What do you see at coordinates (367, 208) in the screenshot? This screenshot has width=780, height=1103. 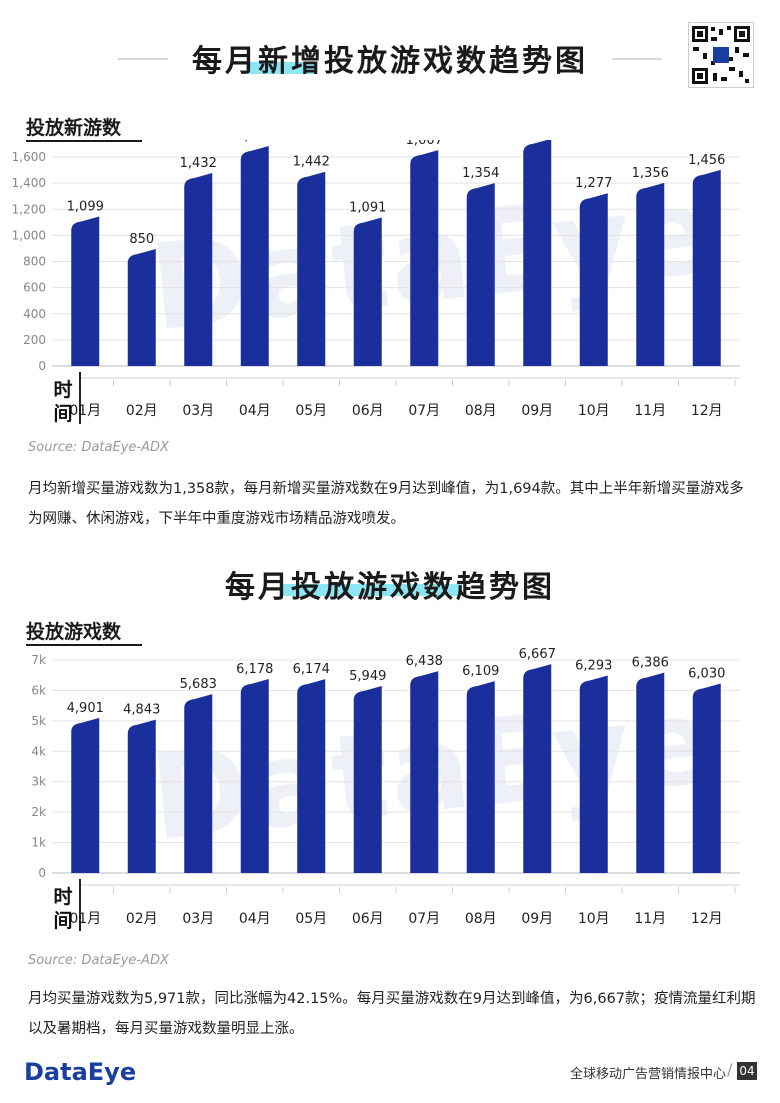 I see `data-label: 1,091` at bounding box center [367, 208].